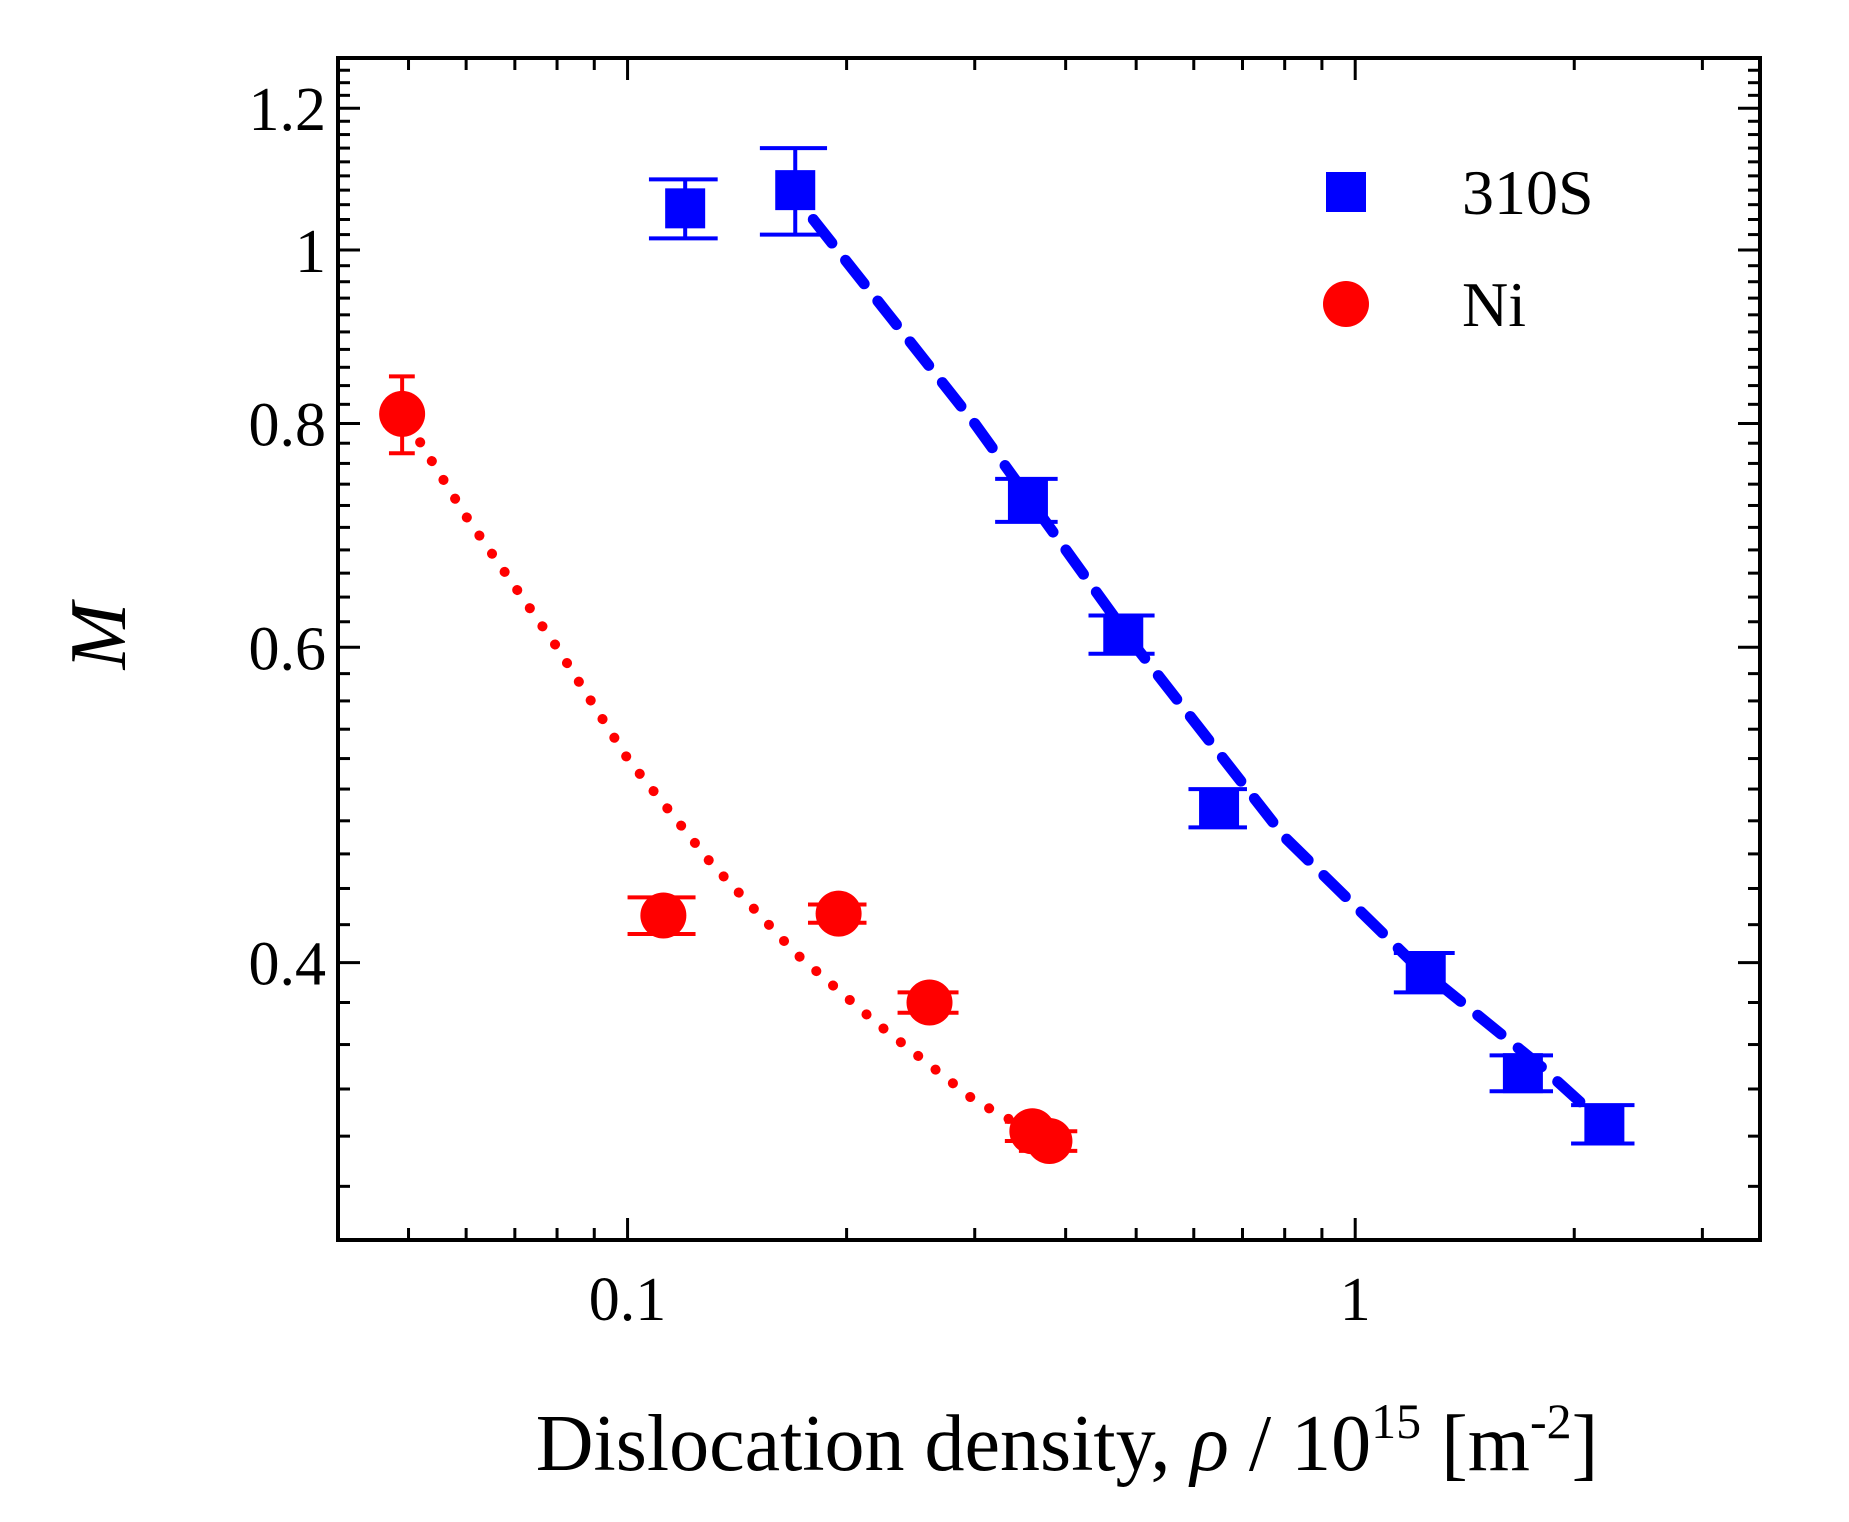 The width and height of the screenshot is (1849, 1522). What do you see at coordinates (288, 965) in the screenshot?
I see `y-tick-label: 0.4` at bounding box center [288, 965].